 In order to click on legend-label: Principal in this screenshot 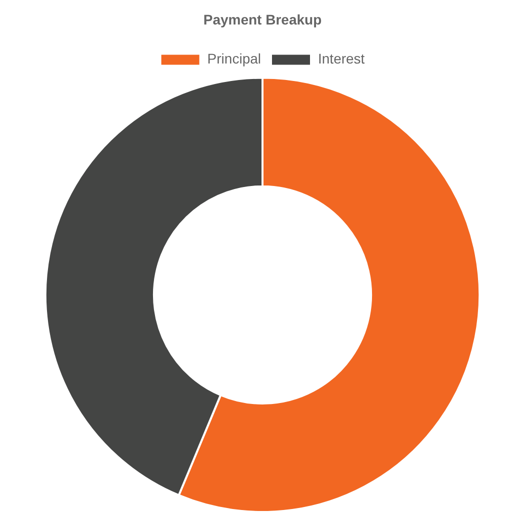, I will do `click(234, 58)`.